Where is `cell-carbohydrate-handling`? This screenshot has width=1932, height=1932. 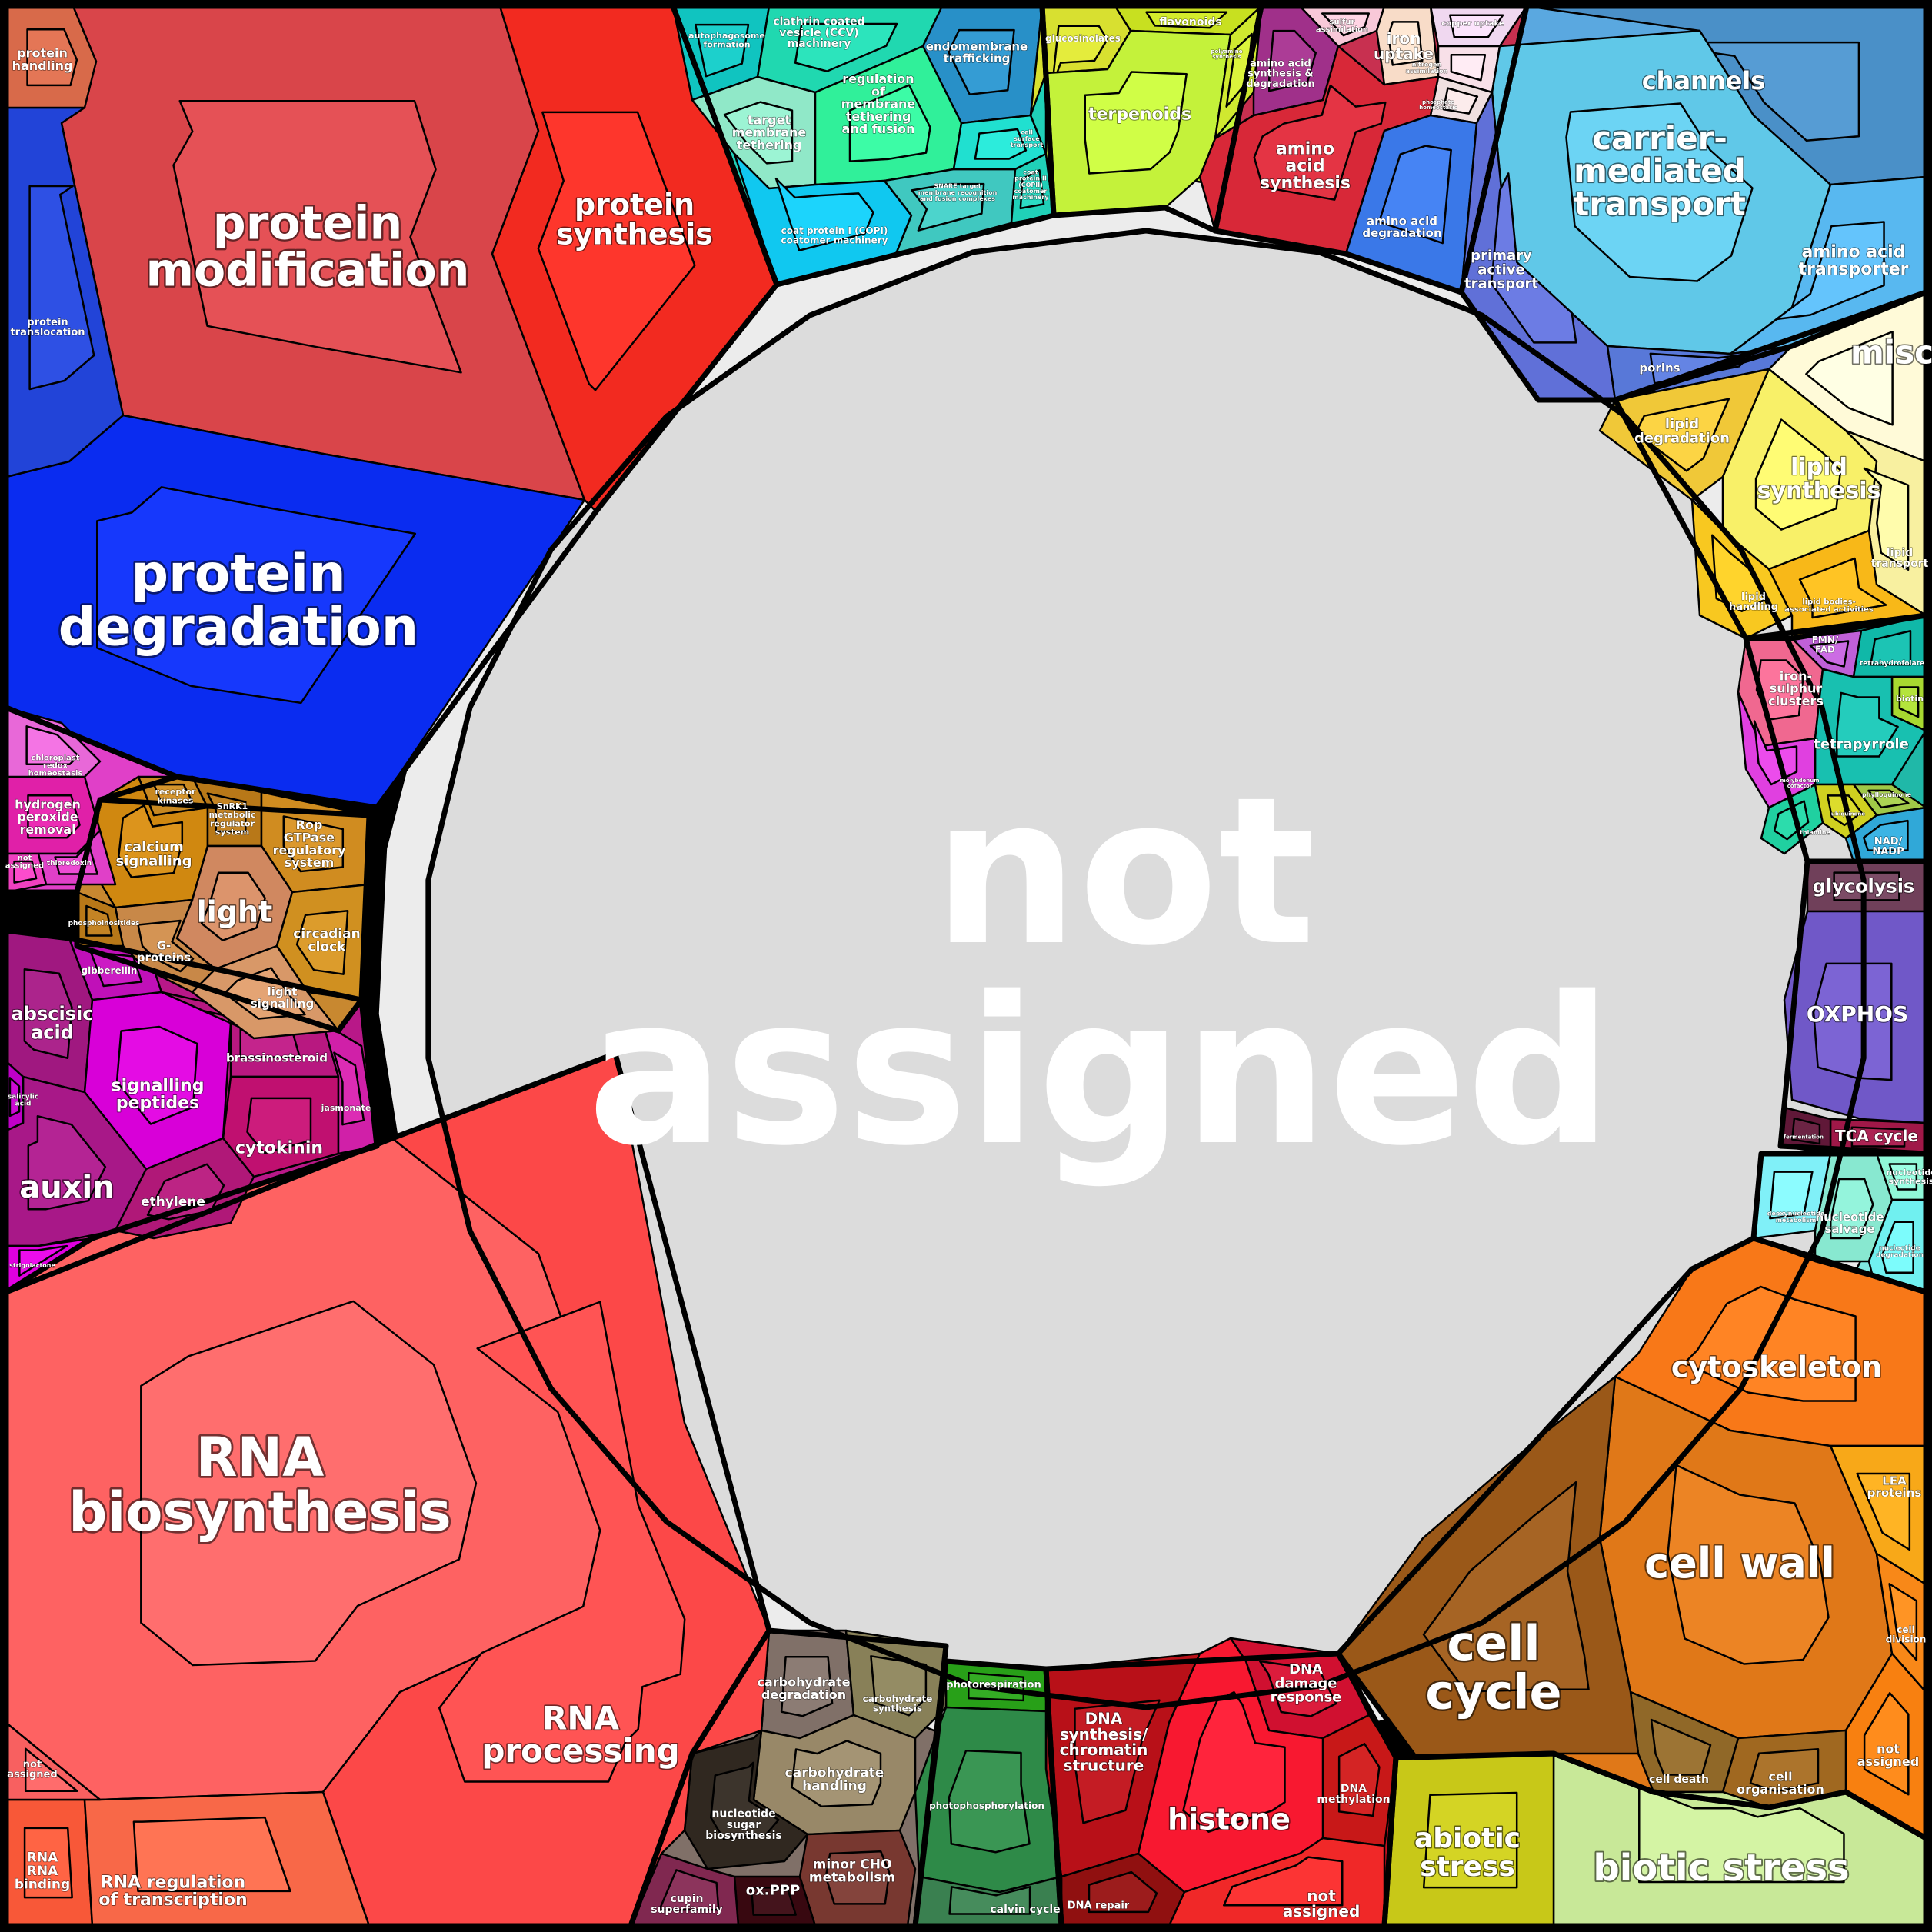 cell-carbohydrate-handling is located at coordinates (834, 1775).